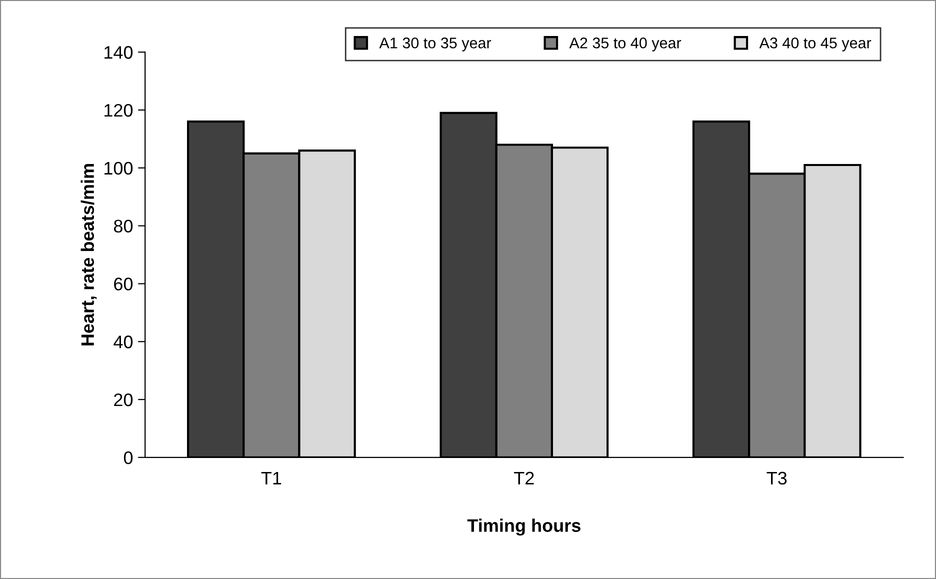 This screenshot has width=936, height=579. Describe the element at coordinates (123, 226) in the screenshot. I see `y-tick-label: 80` at that location.